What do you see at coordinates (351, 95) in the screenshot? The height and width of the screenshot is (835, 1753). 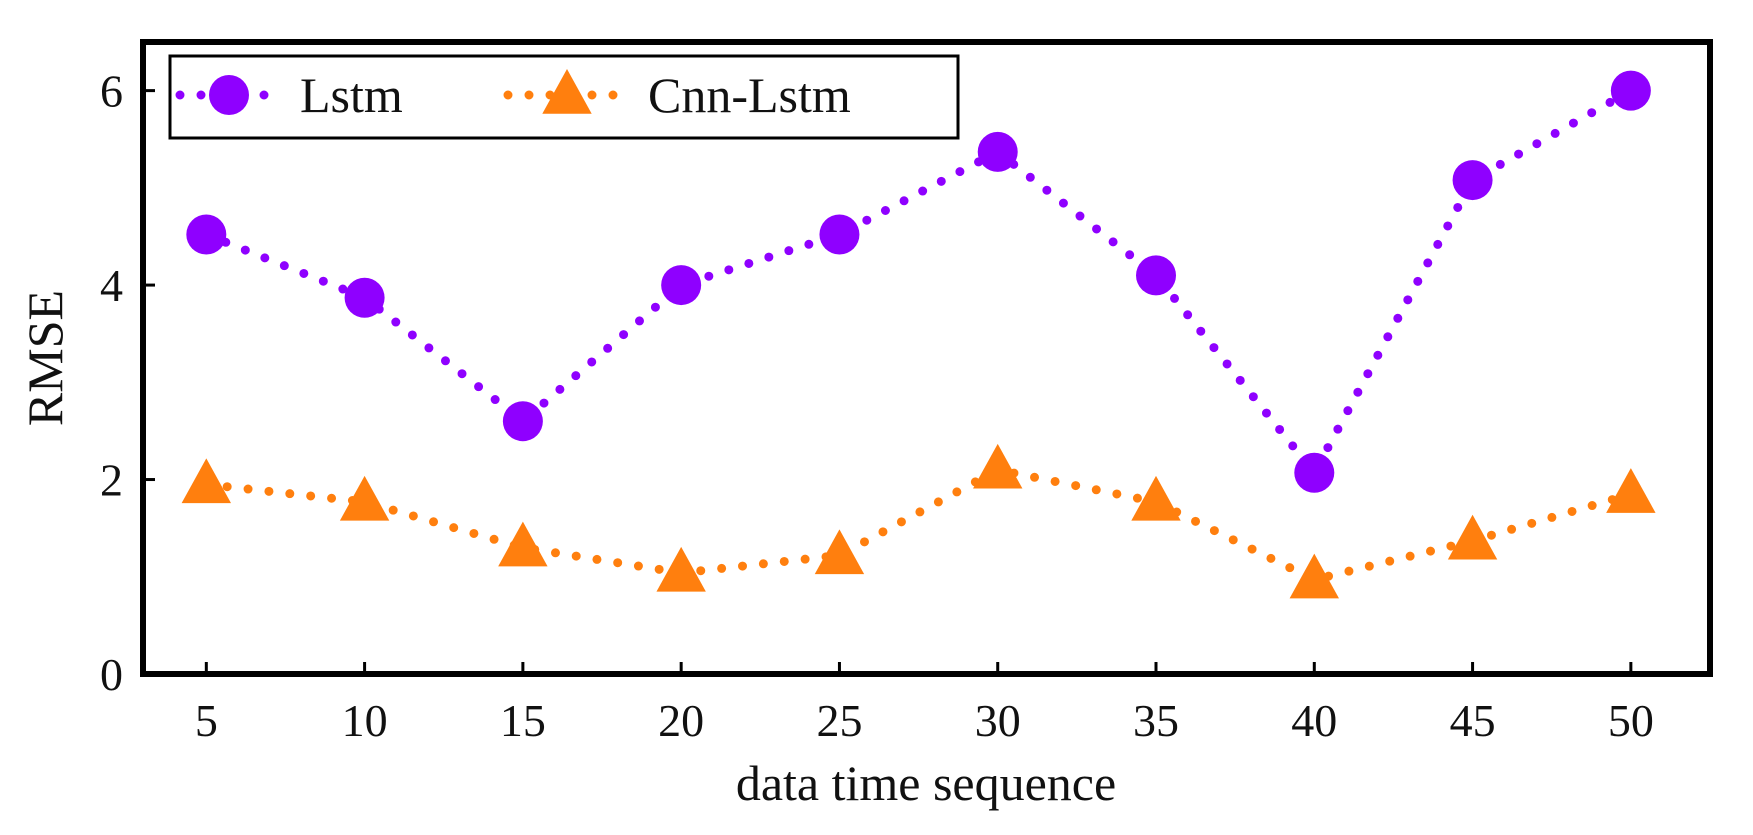 I see `legend-label: Lstm` at bounding box center [351, 95].